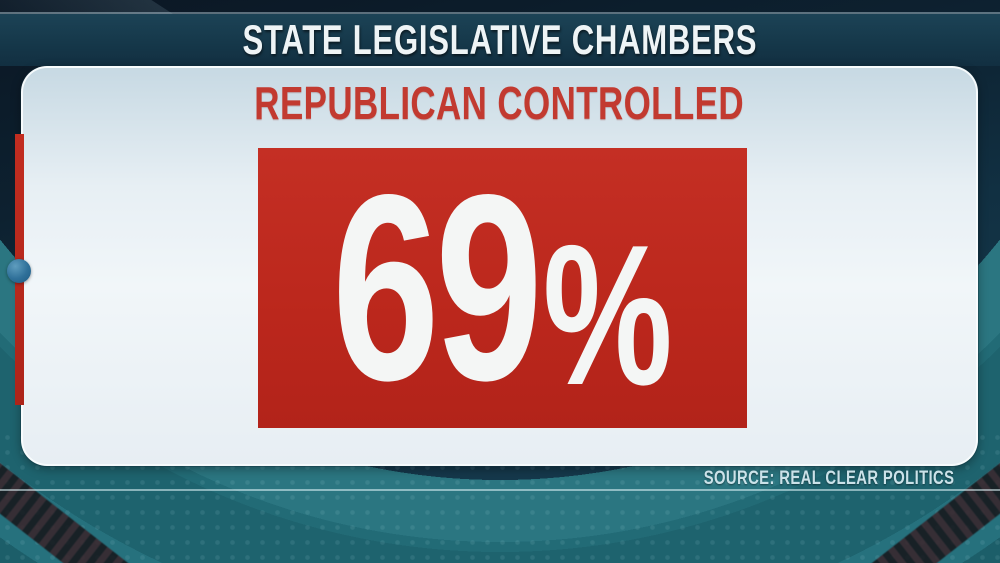 This screenshot has width=1000, height=563. Describe the element at coordinates (19, 271) in the screenshot. I see `bullet-dot-decoration` at that location.